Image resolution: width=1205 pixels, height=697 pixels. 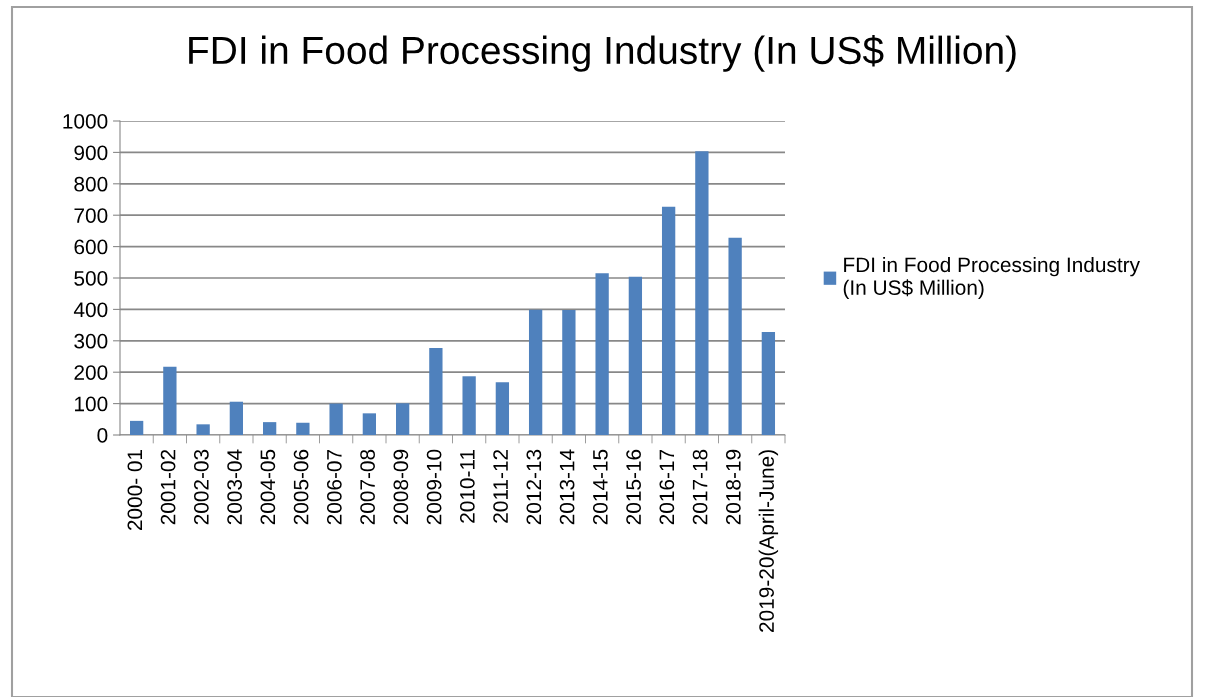 I want to click on x-tick-label: 2014-15, so click(x=600, y=487).